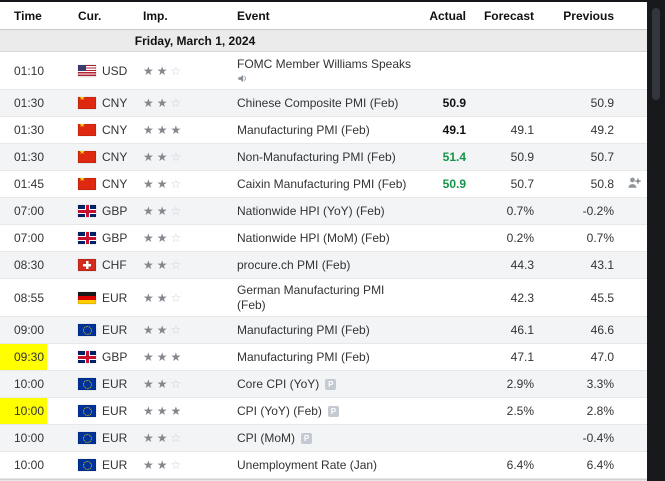 Image resolution: width=665 pixels, height=481 pixels. Describe the element at coordinates (115, 357) in the screenshot. I see `currency-code: GBP` at that location.